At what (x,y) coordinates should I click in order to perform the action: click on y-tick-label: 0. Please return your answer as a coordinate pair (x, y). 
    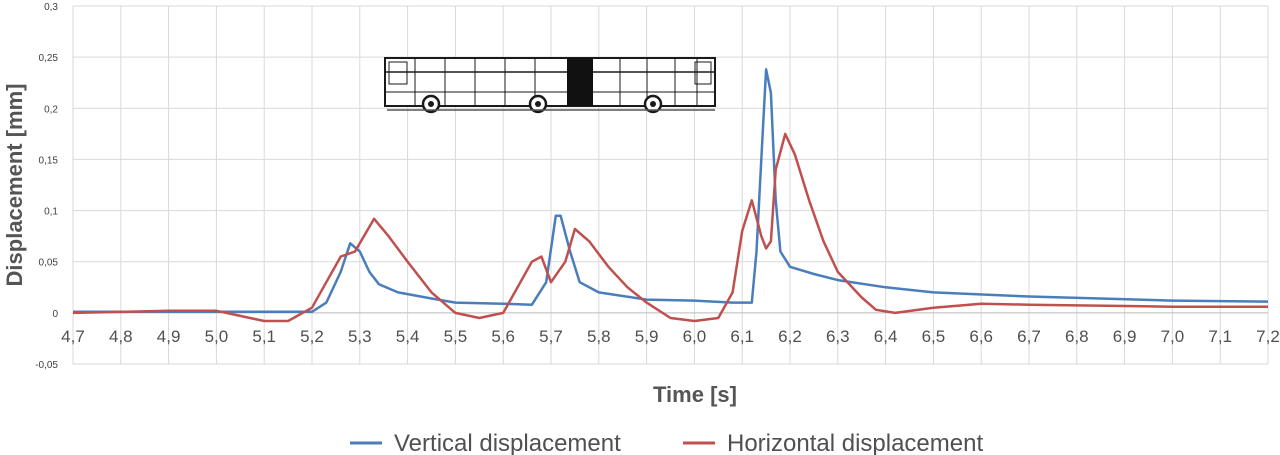
    Looking at the image, I should click on (55, 314).